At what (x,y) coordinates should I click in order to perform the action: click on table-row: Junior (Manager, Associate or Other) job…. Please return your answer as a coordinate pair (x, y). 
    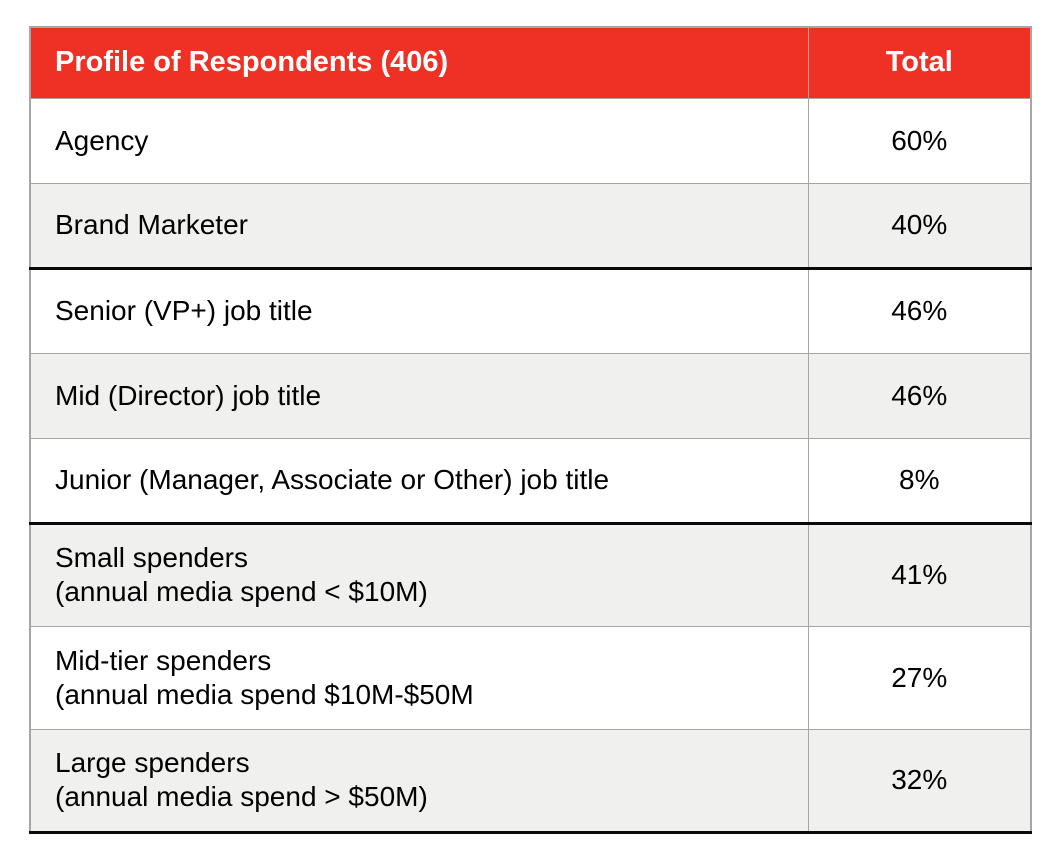
    Looking at the image, I should click on (530, 481).